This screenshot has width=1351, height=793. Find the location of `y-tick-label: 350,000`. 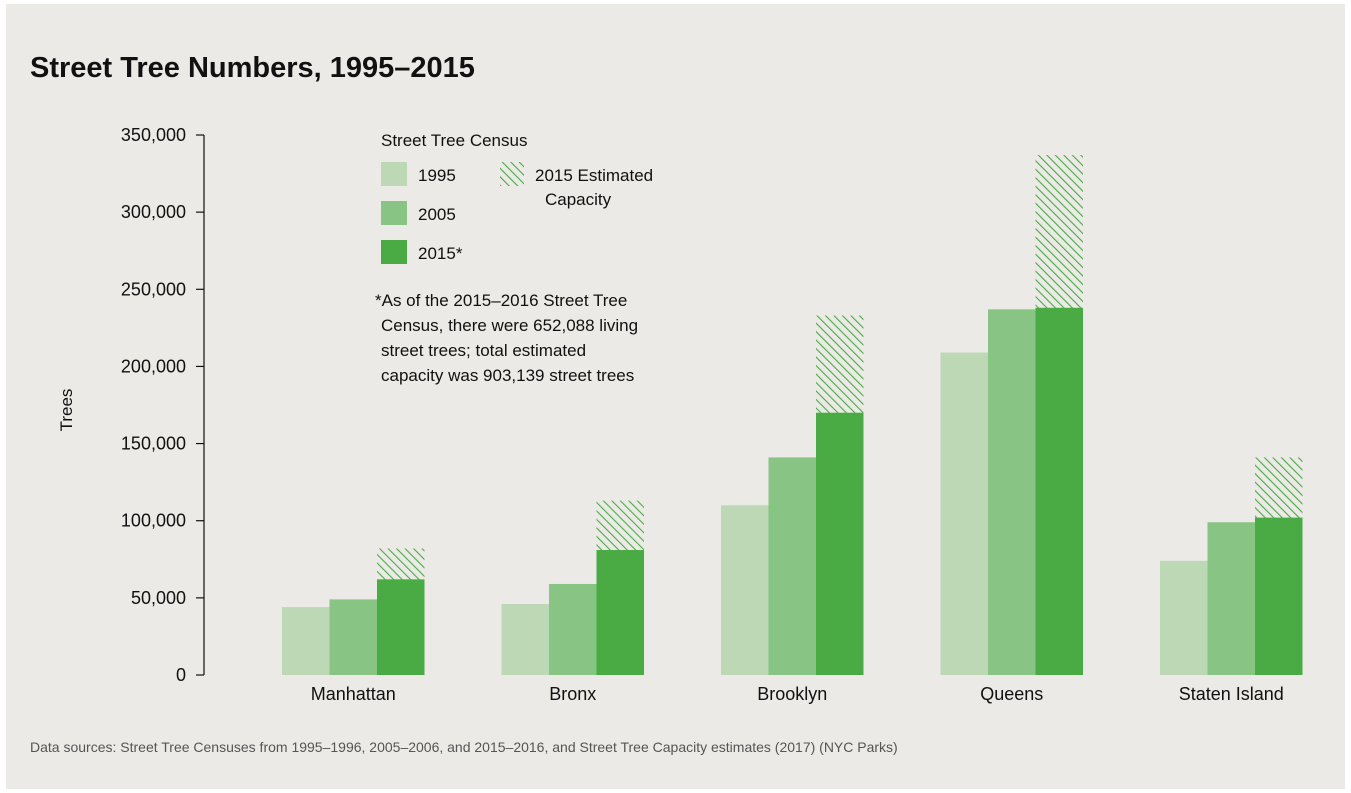

y-tick-label: 350,000 is located at coordinates (153, 135).